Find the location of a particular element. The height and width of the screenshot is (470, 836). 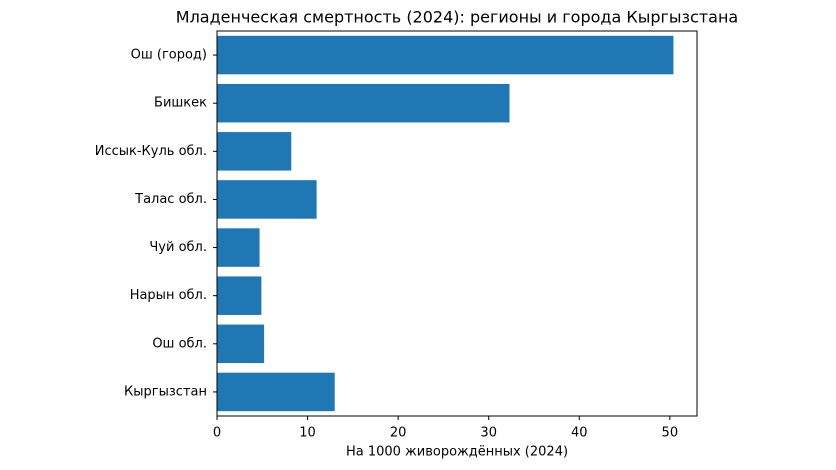

x-axis-label: На 1000 живорождённых (2024) is located at coordinates (457, 452).